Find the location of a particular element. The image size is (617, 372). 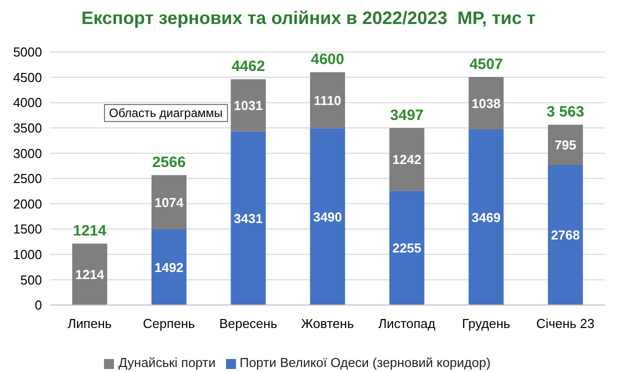

data-label: 2768 is located at coordinates (565, 235).